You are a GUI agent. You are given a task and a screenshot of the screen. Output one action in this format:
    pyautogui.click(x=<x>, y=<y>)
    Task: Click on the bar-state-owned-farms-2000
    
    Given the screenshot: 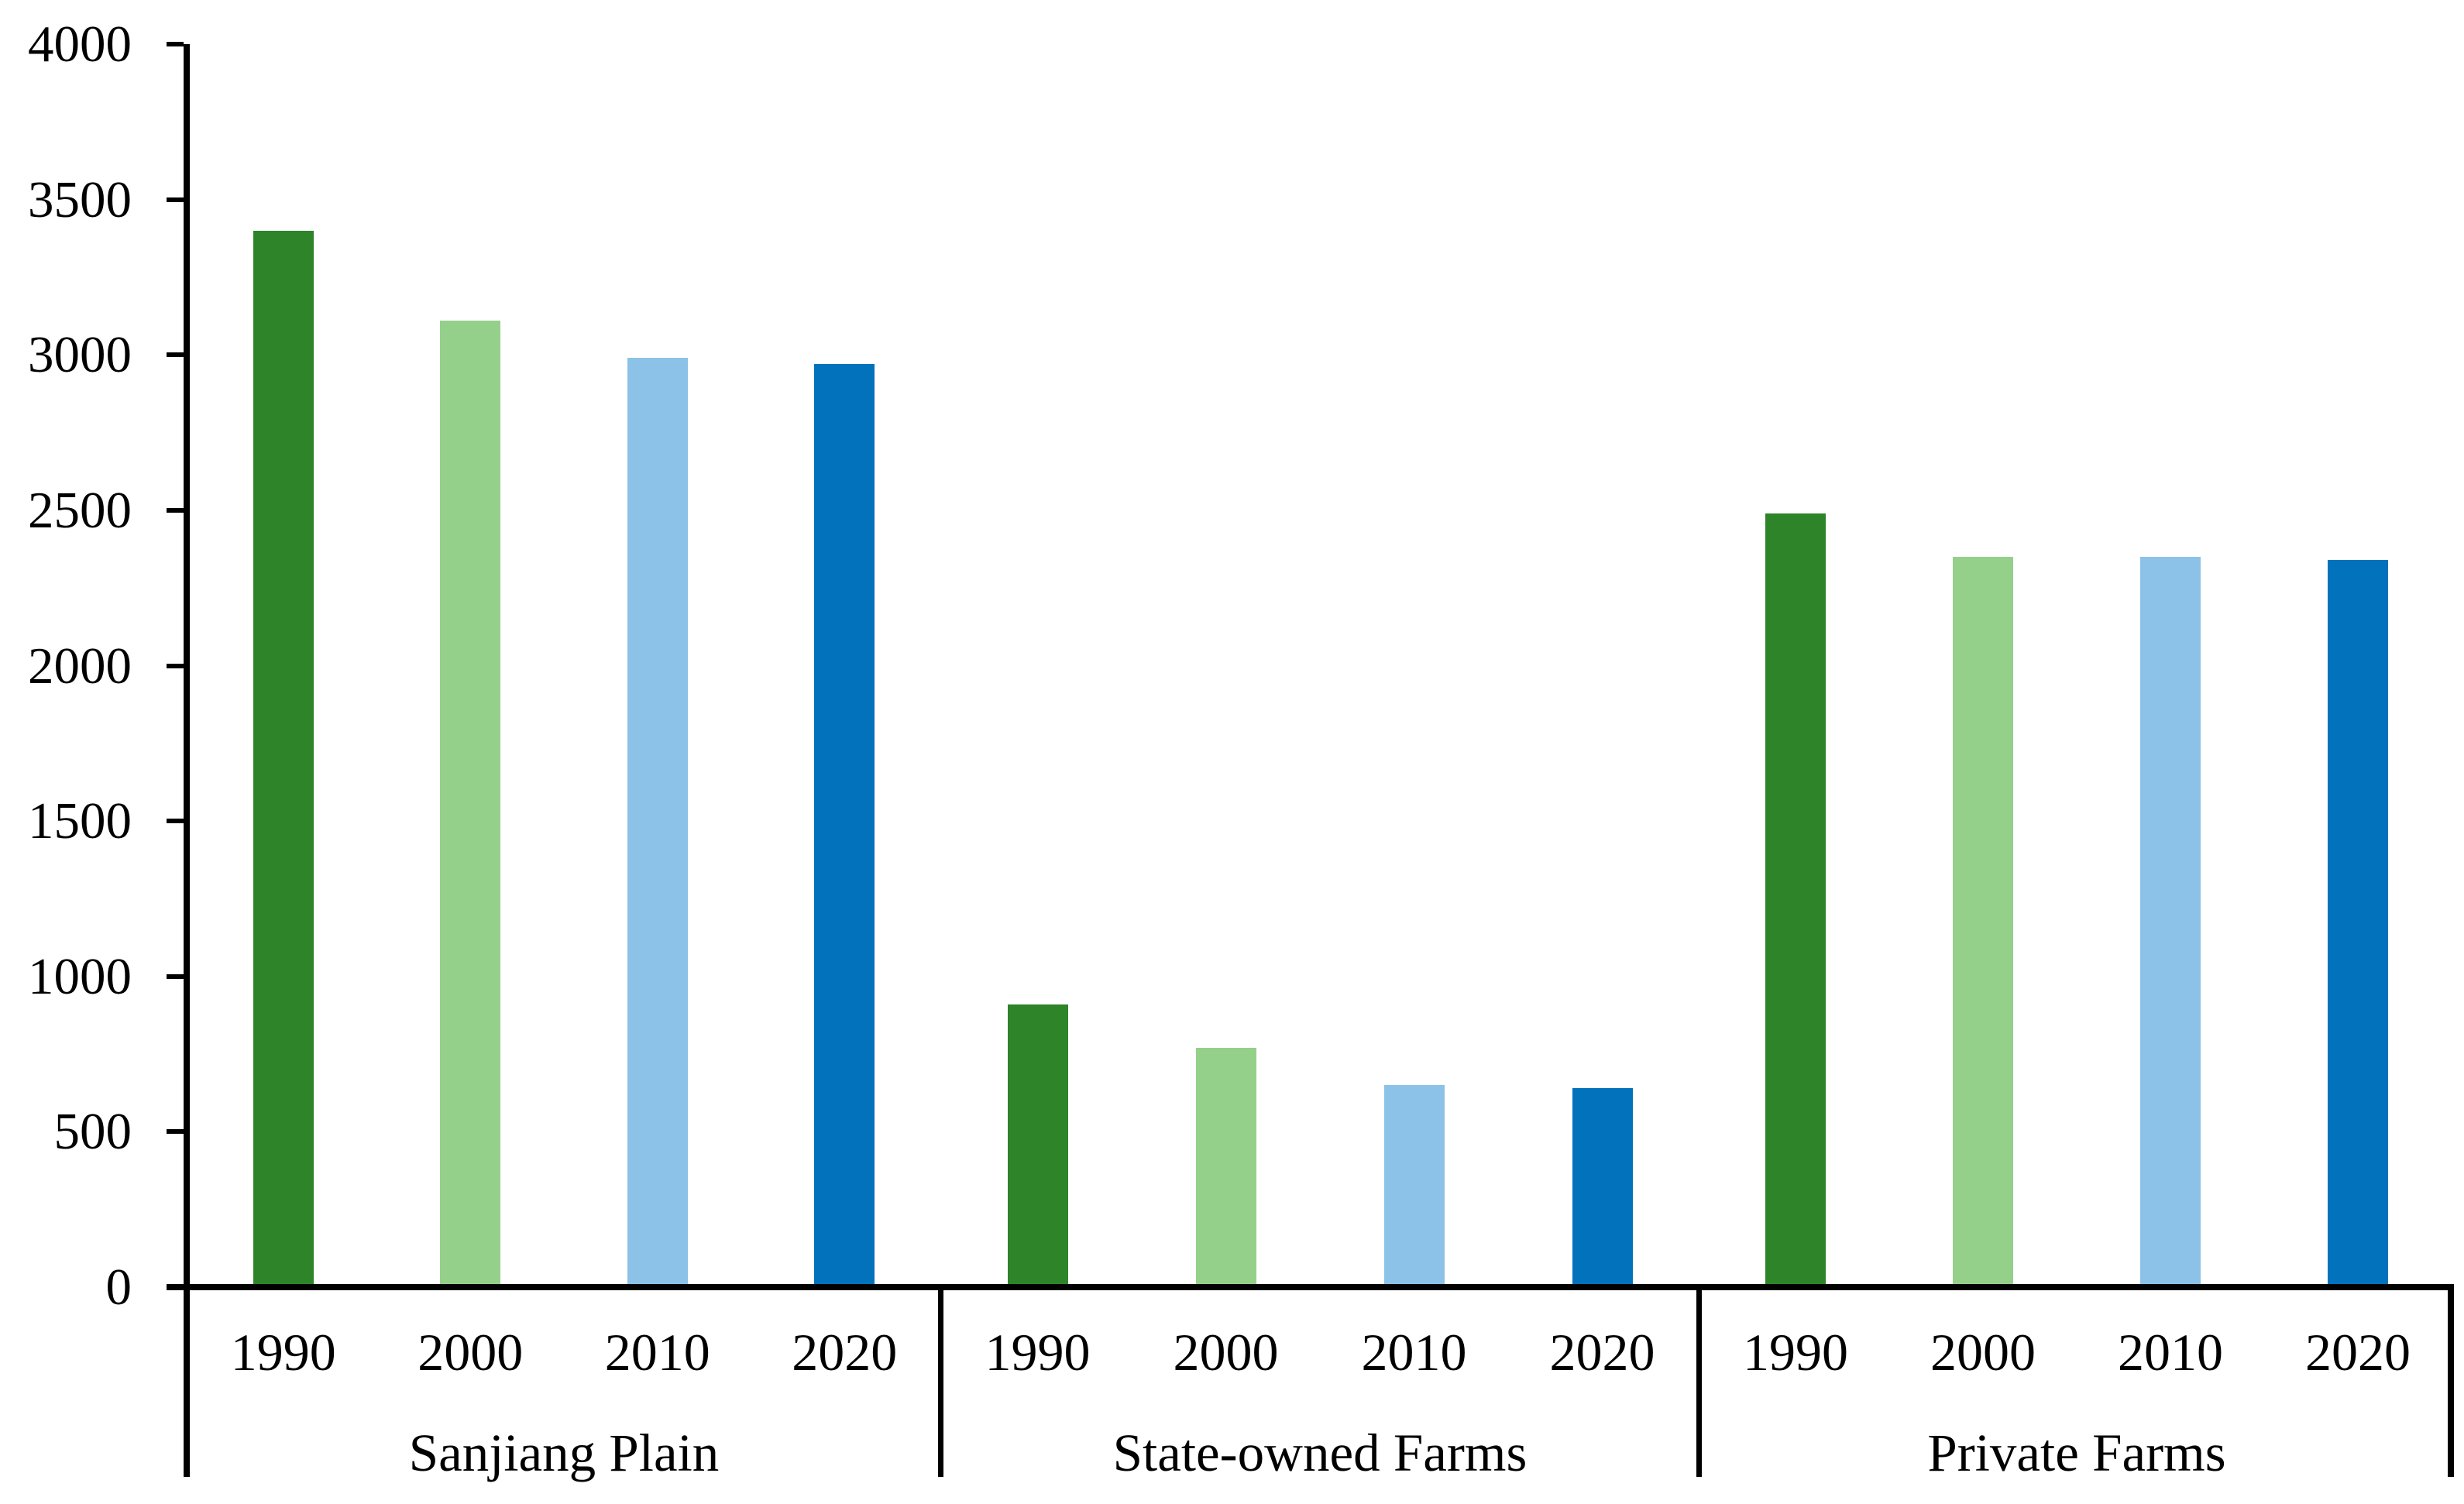 What is the action you would take?
    pyautogui.click(x=1225, y=1166)
    